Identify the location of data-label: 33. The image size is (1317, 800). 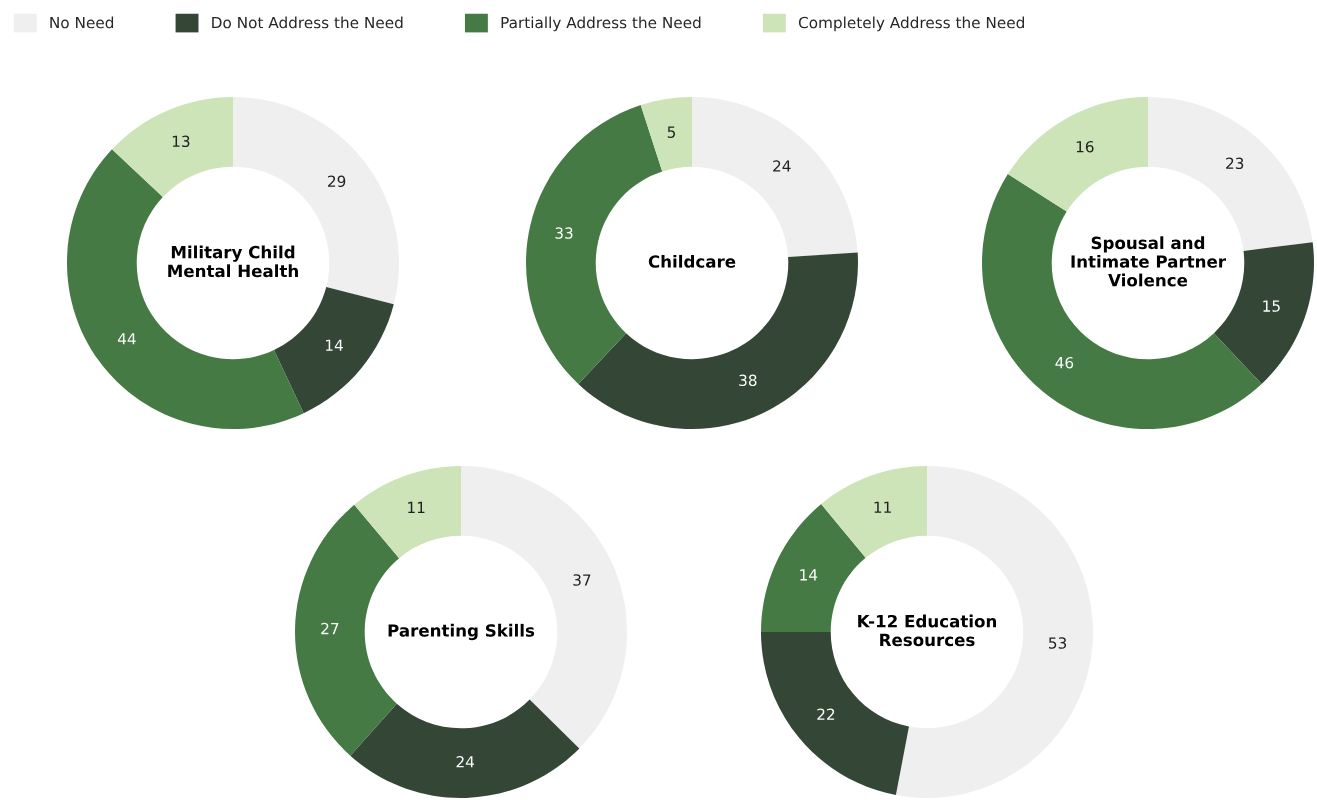
(564, 233).